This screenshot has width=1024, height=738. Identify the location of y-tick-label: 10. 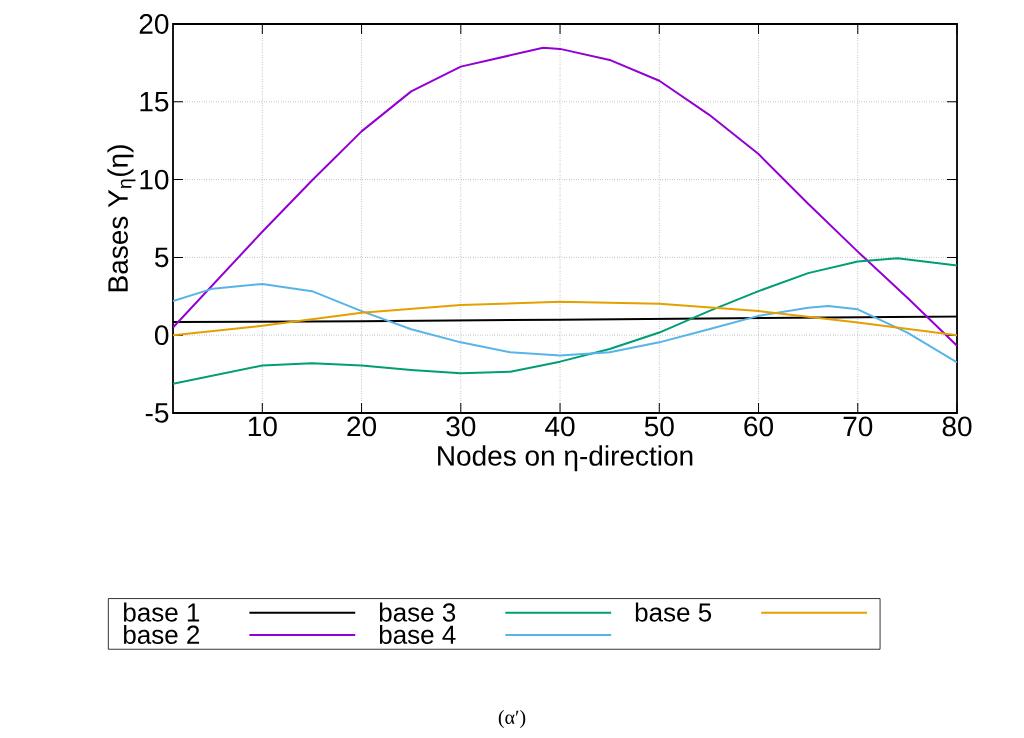
(154, 179).